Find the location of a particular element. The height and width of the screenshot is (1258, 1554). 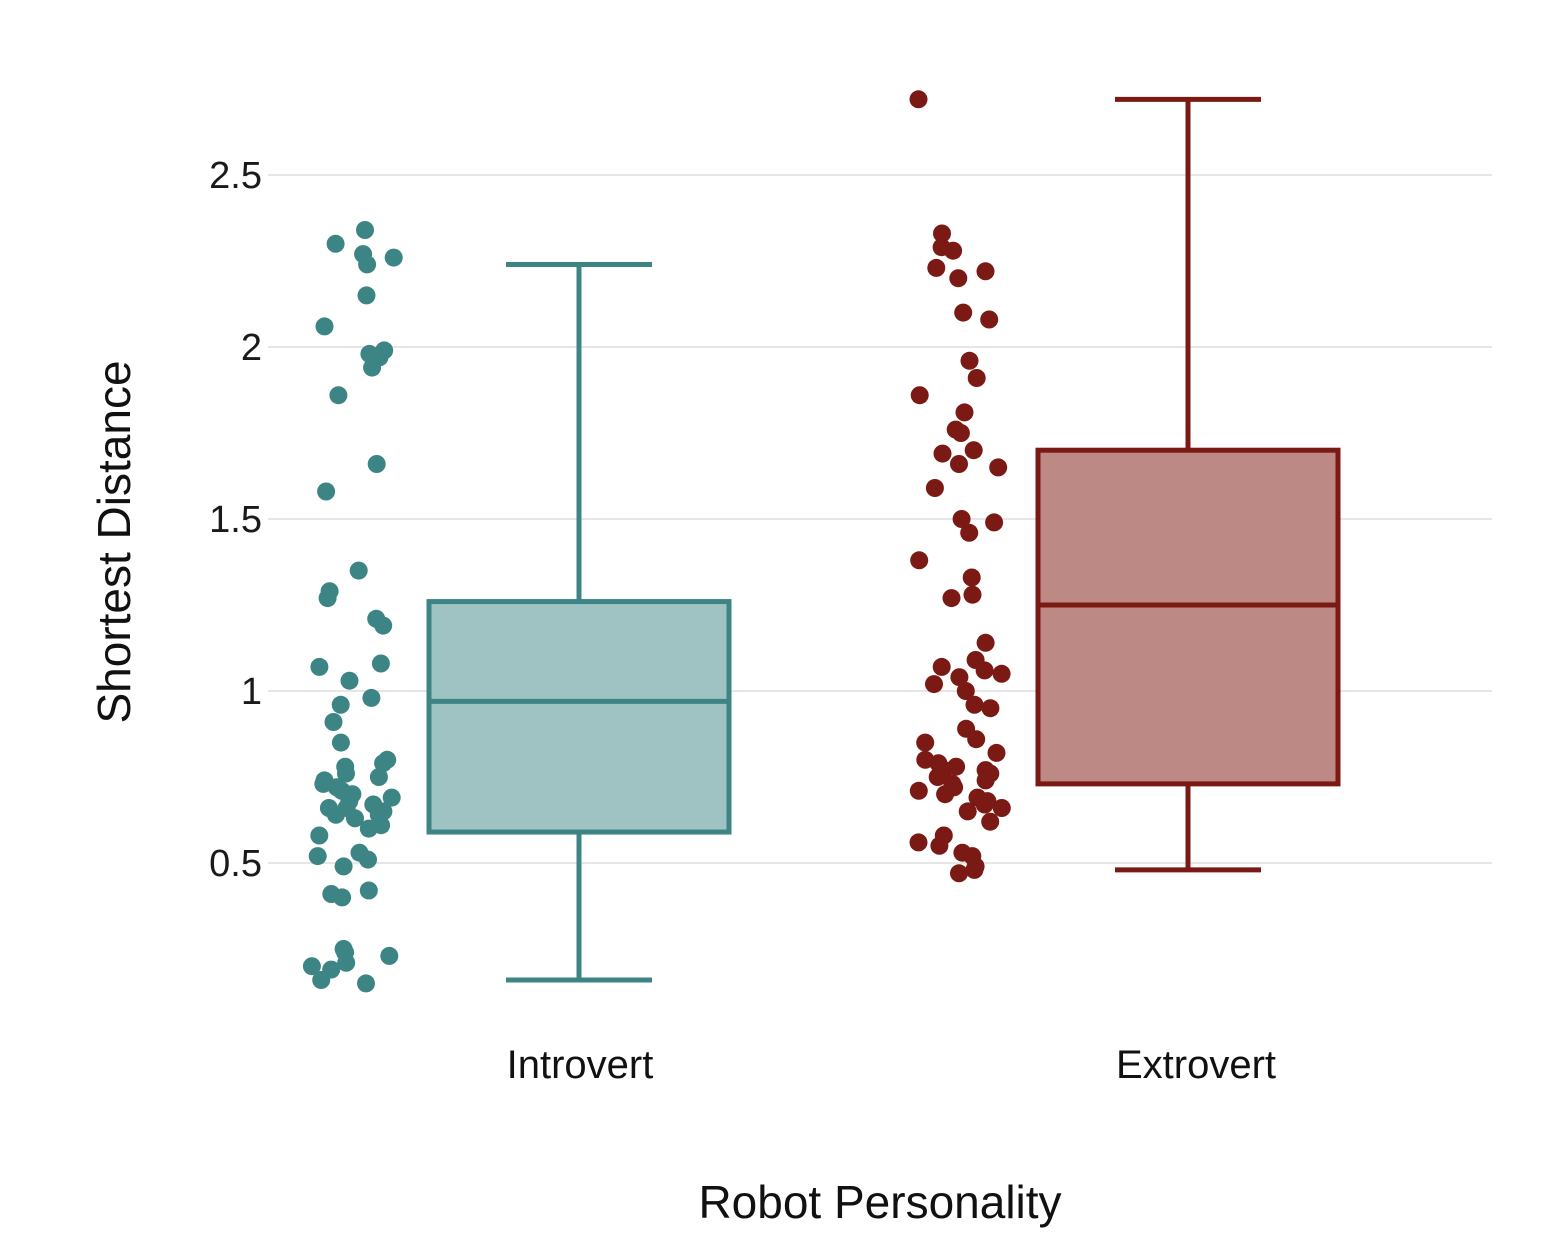

box-introvert is located at coordinates (579, 622).